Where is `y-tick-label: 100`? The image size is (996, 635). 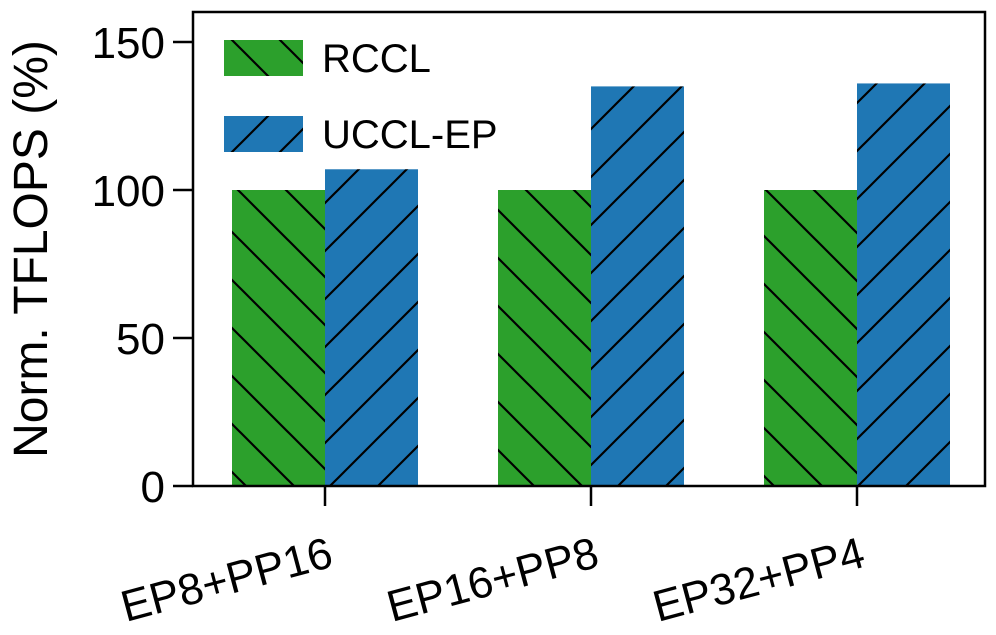
y-tick-label: 100 is located at coordinates (128, 191).